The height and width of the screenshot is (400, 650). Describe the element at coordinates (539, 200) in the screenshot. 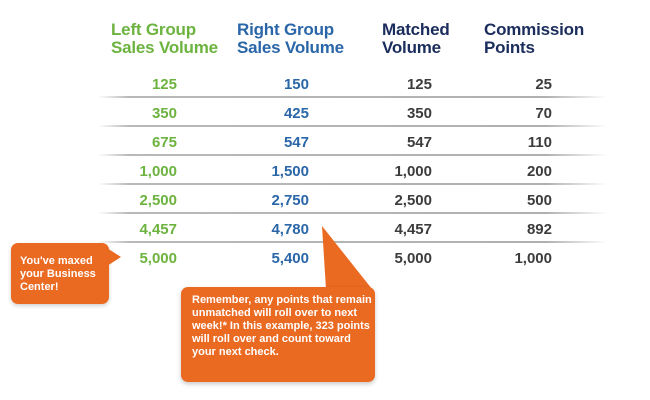

I see `commission-points-cell: 500` at that location.